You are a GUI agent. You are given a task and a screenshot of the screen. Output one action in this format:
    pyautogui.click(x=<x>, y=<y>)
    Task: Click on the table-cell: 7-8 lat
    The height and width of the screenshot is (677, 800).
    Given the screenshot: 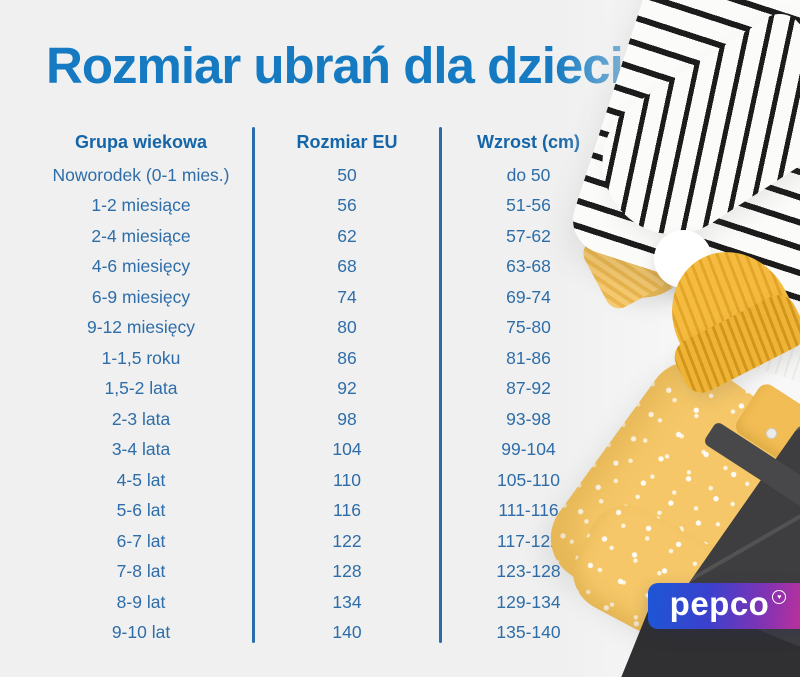 What is the action you would take?
    pyautogui.click(x=141, y=571)
    